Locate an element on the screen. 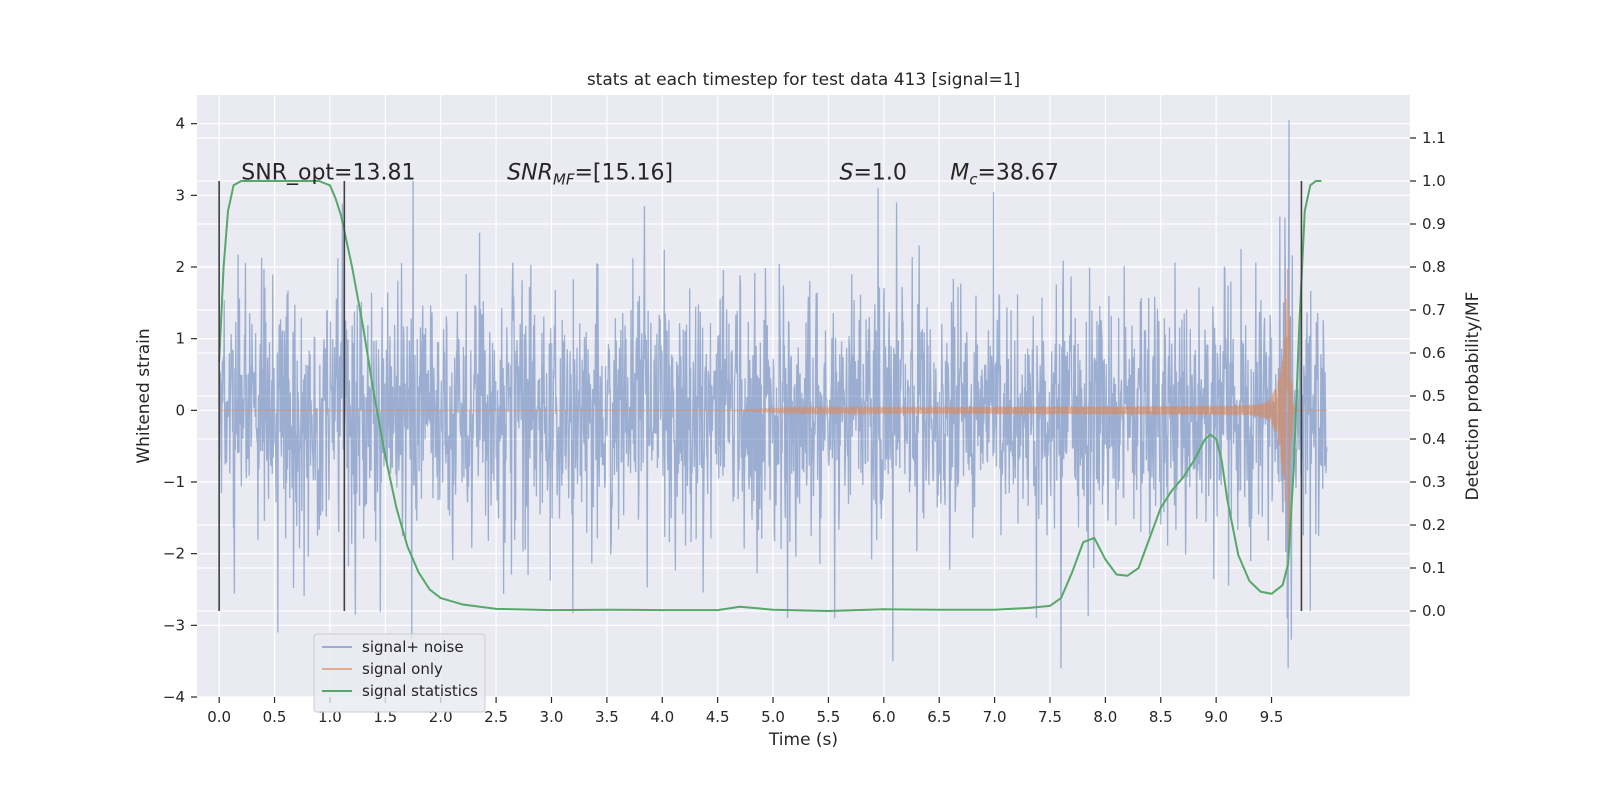 This screenshot has height=800, width=1600. x-tick-label: 0.5 is located at coordinates (275, 717).